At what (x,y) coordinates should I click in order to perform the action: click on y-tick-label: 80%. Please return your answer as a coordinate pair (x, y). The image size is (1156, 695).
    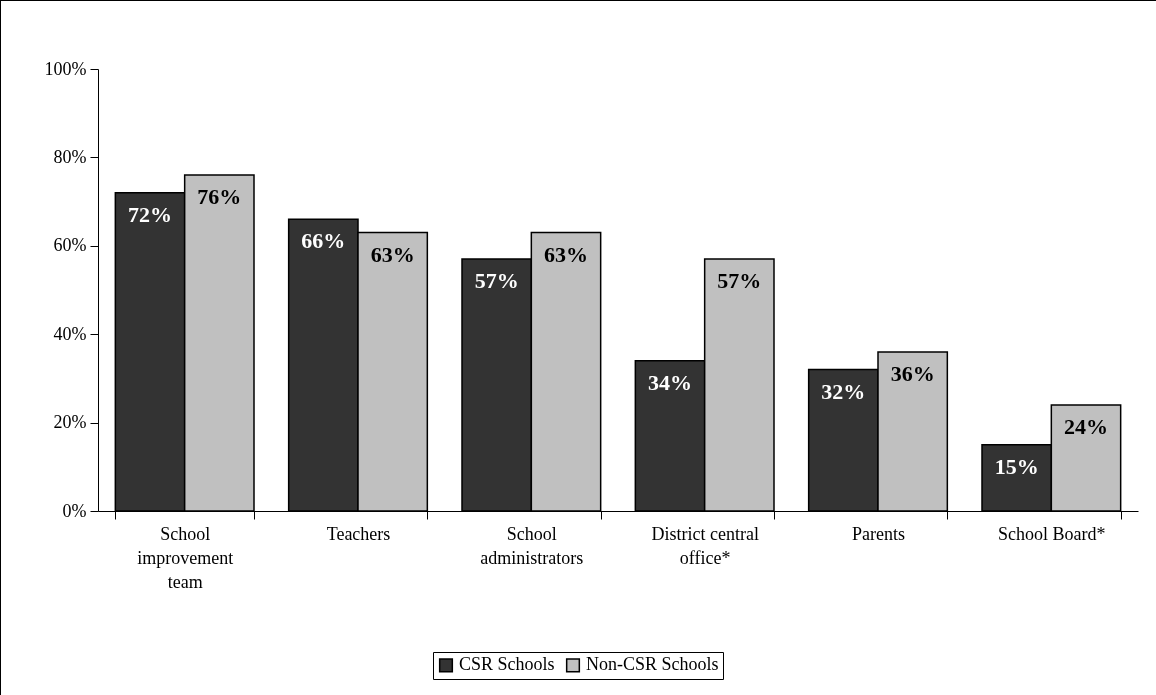
    Looking at the image, I should click on (70, 156).